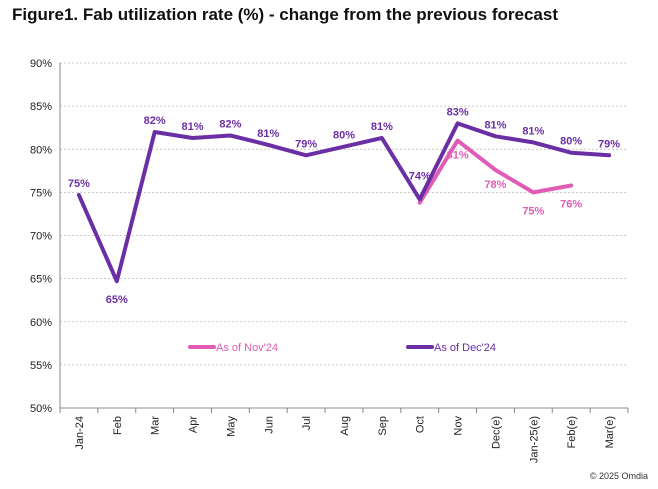 This screenshot has width=658, height=489. I want to click on y-tick-label: 85%, so click(41, 107).